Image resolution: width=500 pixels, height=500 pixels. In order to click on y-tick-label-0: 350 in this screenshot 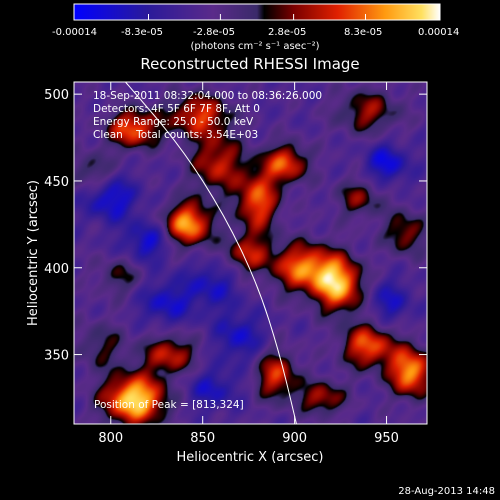, I will do `click(56, 356)`.